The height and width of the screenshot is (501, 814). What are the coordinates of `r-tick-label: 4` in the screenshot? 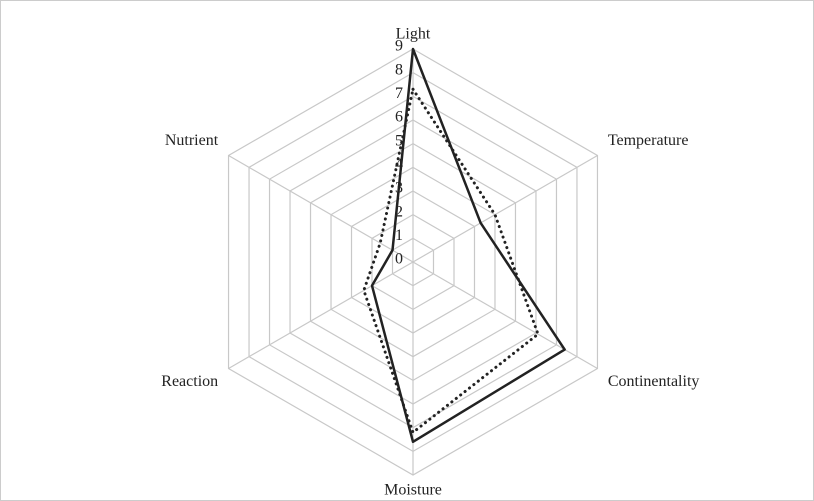 It's located at (399, 164).